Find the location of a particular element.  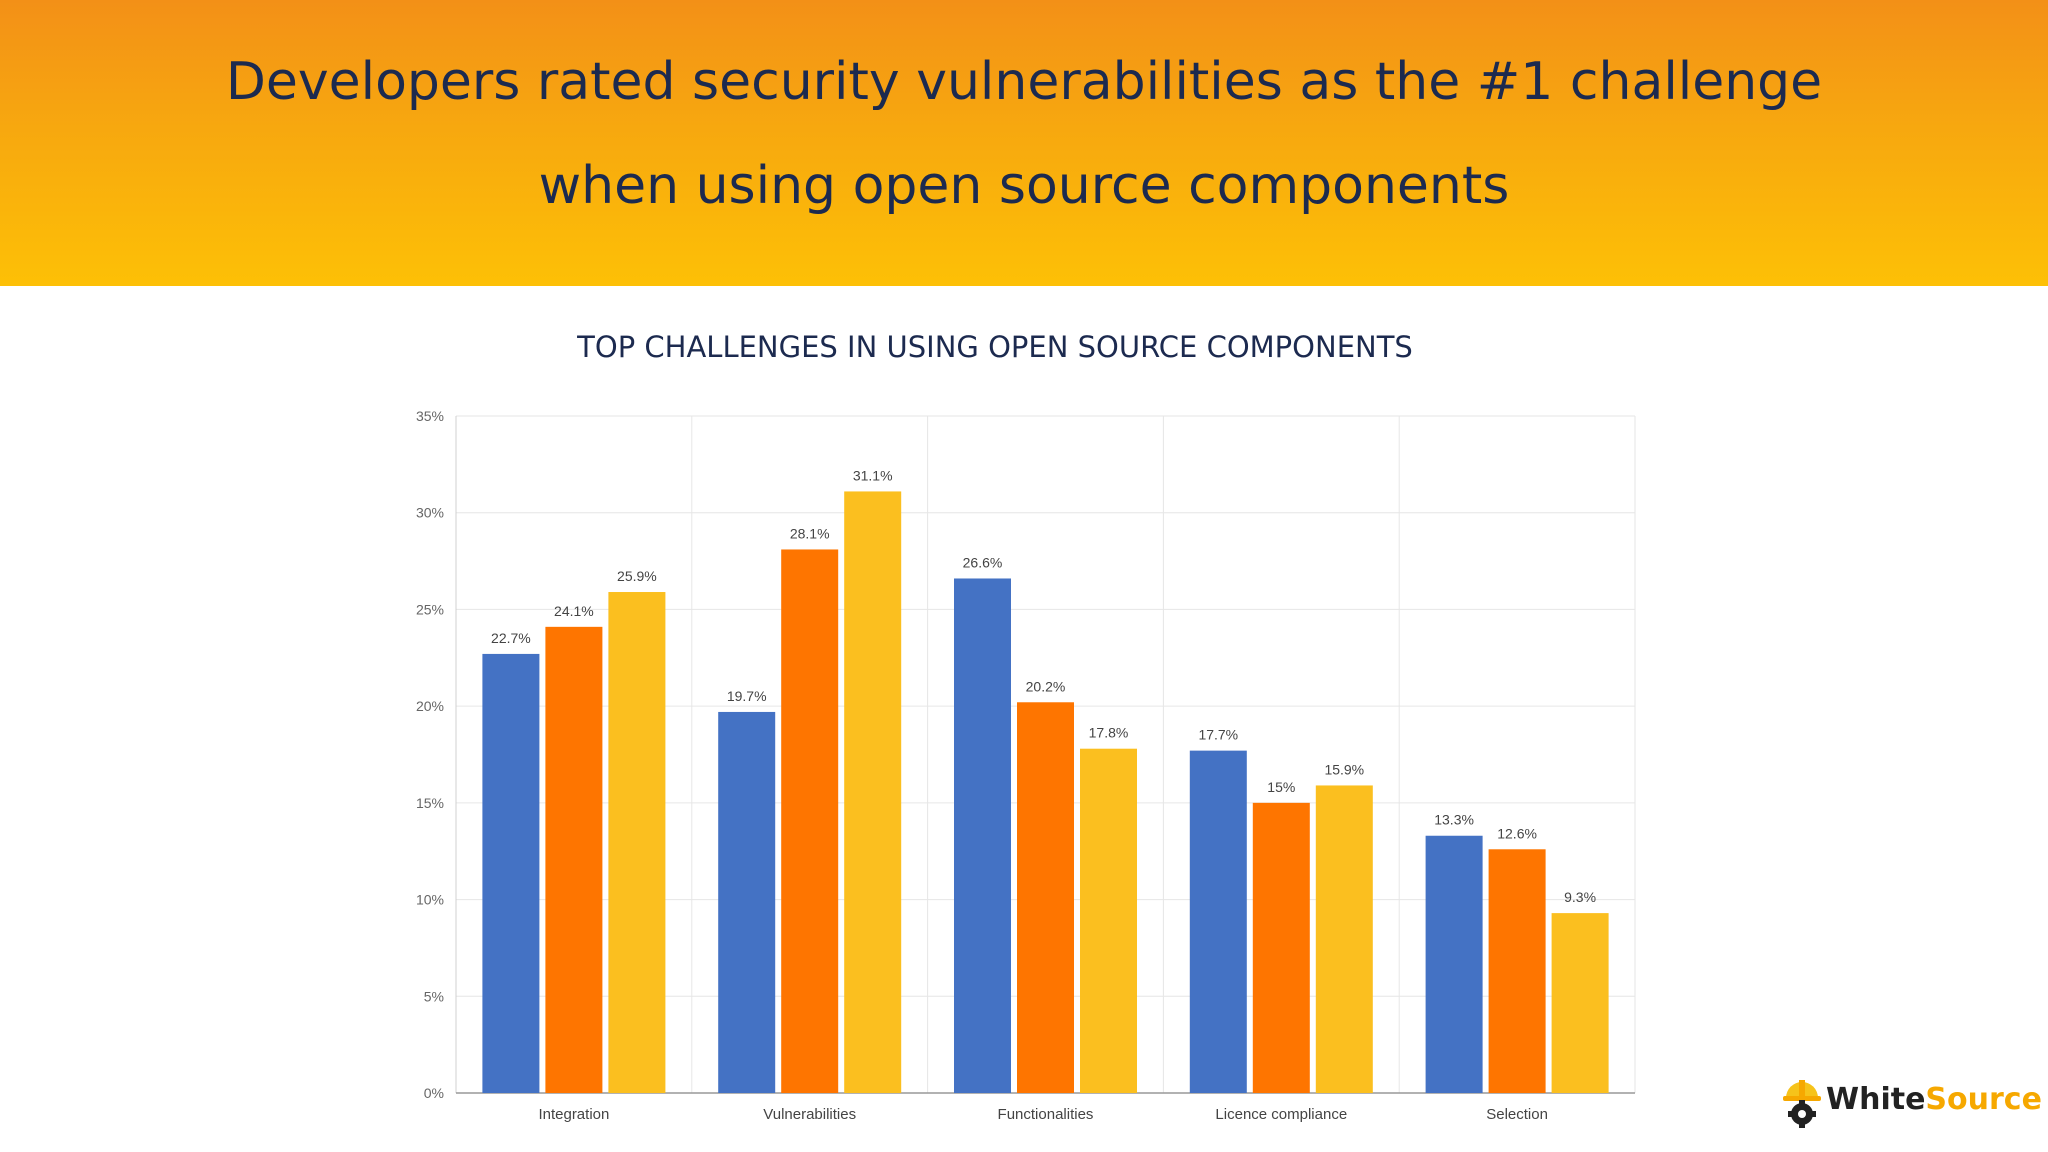

data-label: 15% is located at coordinates (1281, 787).